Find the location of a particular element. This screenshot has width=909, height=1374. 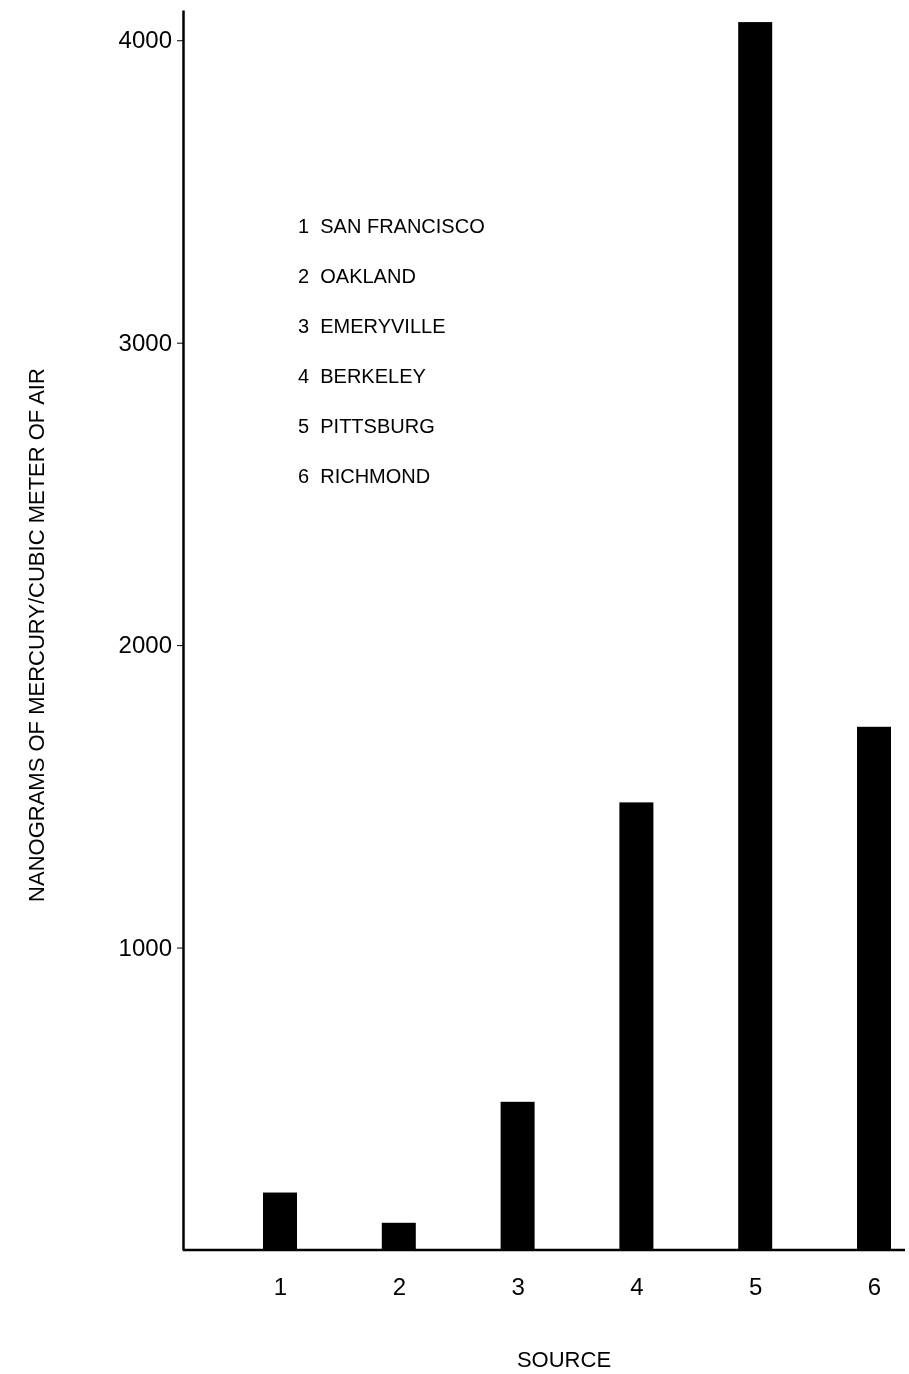

x-tick-label: 6 is located at coordinates (874, 1287).